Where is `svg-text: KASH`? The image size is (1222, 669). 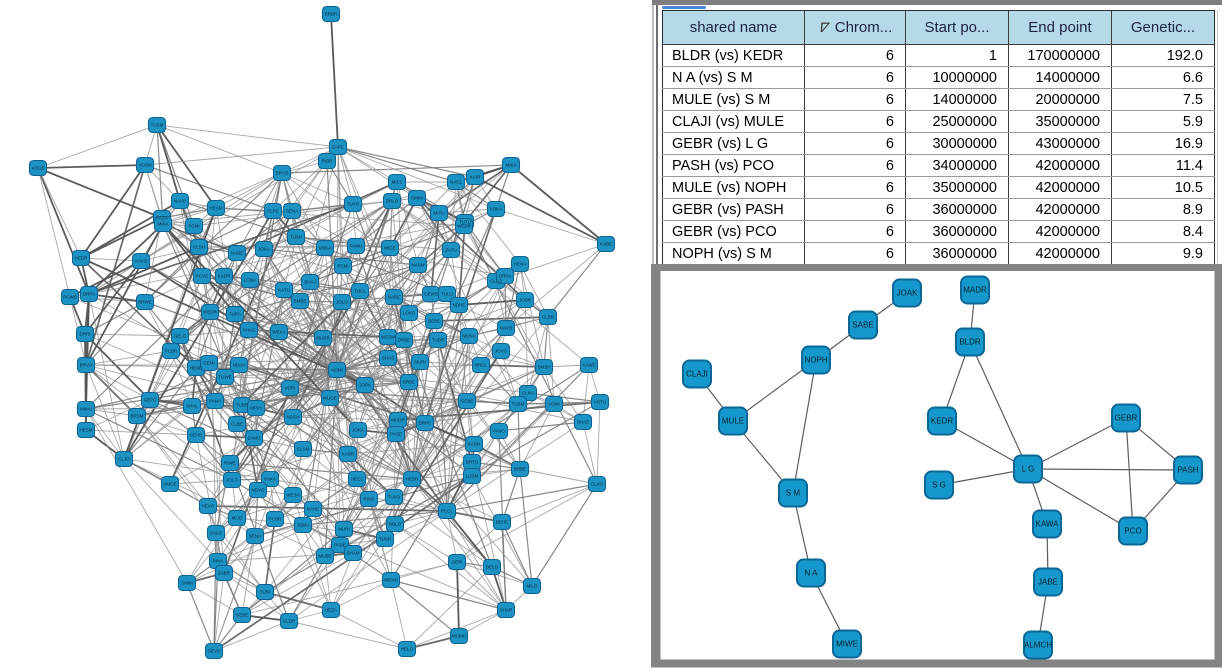 svg-text: KASH is located at coordinates (474, 444).